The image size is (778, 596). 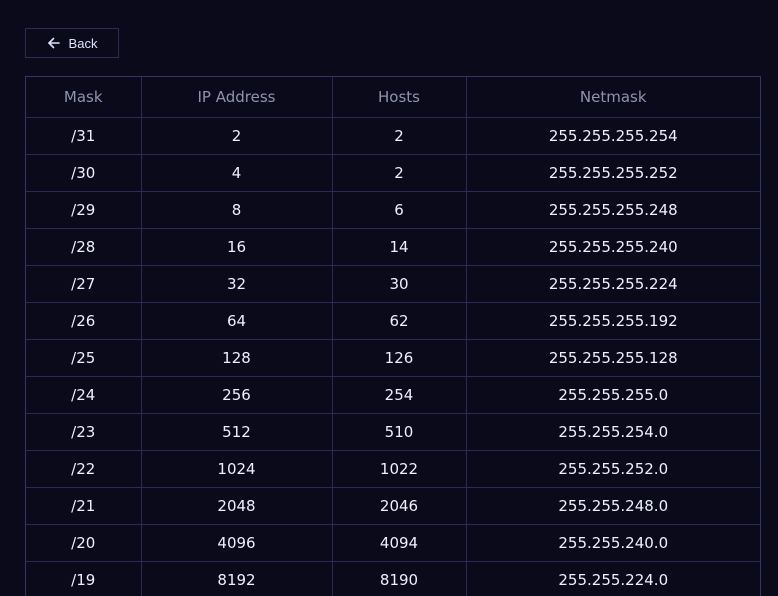 What do you see at coordinates (236, 321) in the screenshot?
I see `cell-ip-address: 64` at bounding box center [236, 321].